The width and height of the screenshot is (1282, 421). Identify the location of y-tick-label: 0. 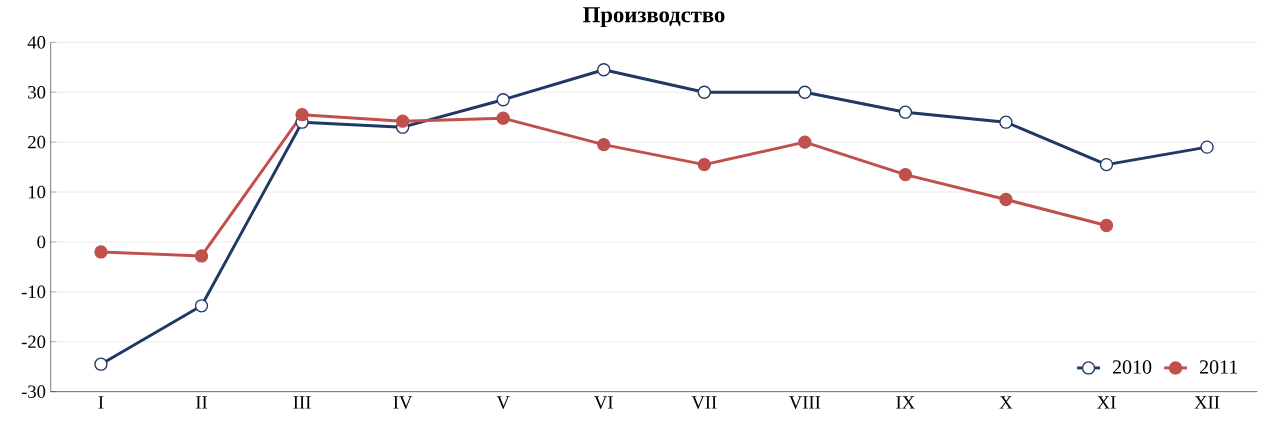
(41, 242).